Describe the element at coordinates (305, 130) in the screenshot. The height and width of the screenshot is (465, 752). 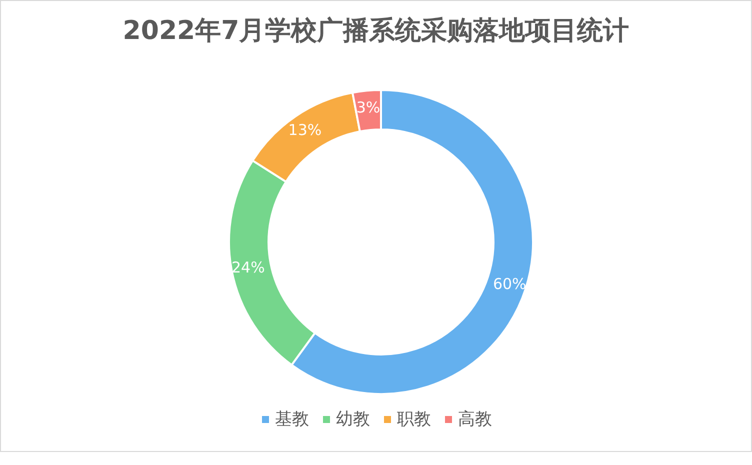
I see `data-label: 13%` at that location.